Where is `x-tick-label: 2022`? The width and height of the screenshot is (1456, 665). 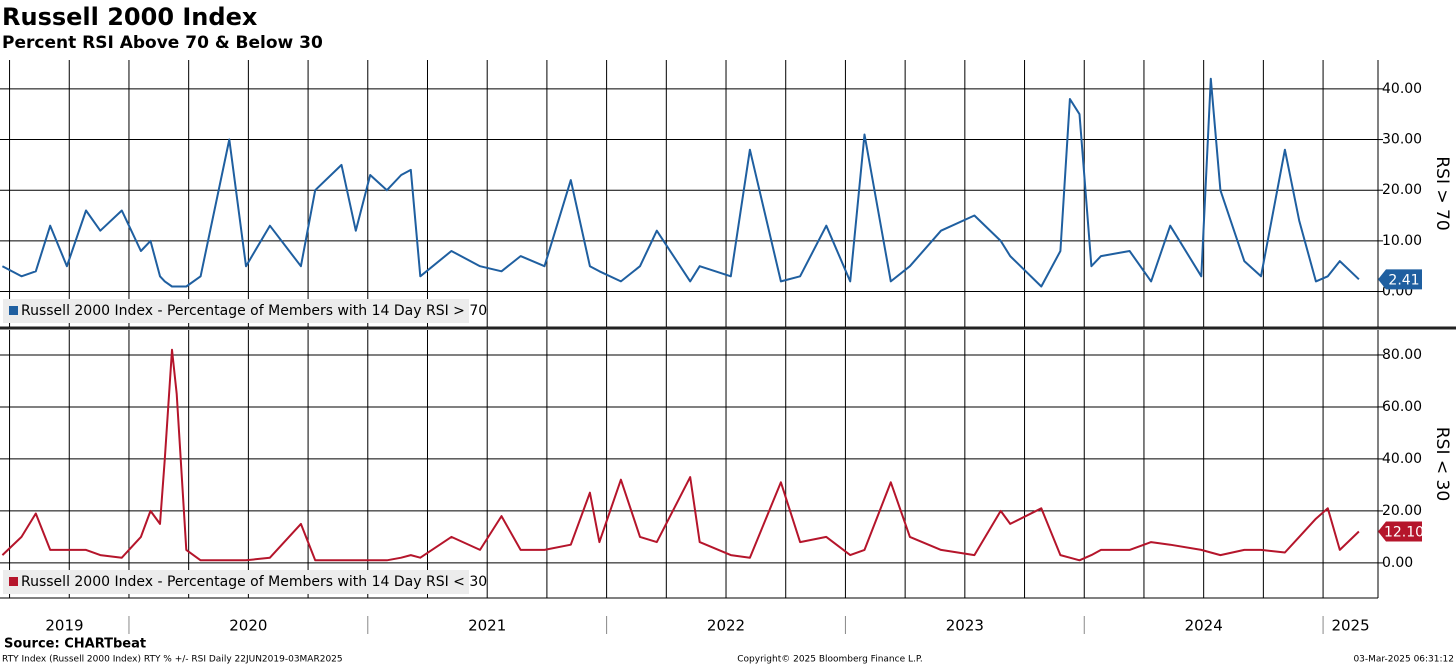 x-tick-label: 2022 is located at coordinates (726, 626).